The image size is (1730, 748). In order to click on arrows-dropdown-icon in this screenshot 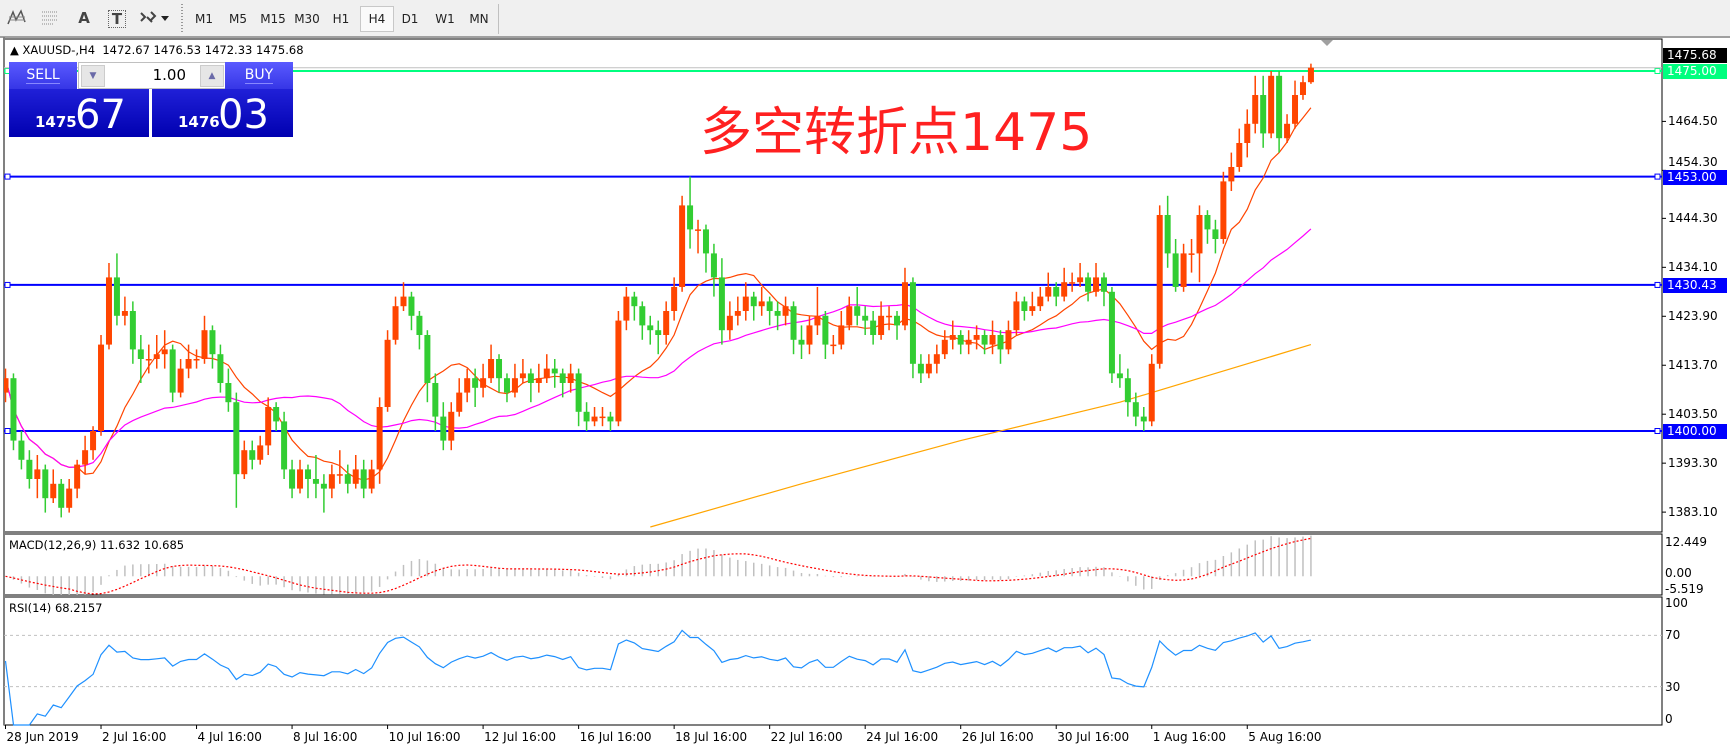, I will do `click(154, 18)`.